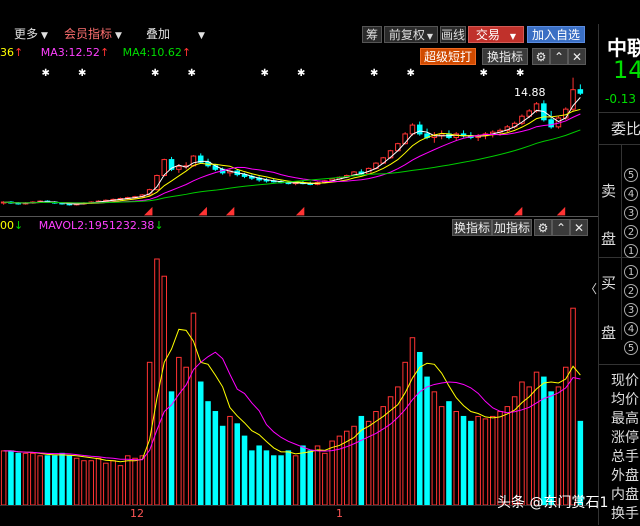 The height and width of the screenshot is (526, 640). What do you see at coordinates (301, 73) in the screenshot?
I see `signal-star-40: ✱` at bounding box center [301, 73].